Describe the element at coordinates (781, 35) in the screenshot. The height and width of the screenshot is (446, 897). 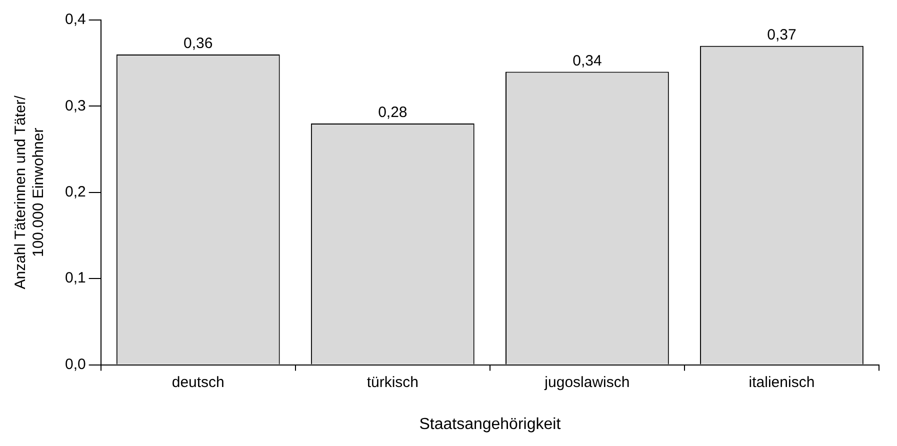
I see `data-label: 0,37` at that location.